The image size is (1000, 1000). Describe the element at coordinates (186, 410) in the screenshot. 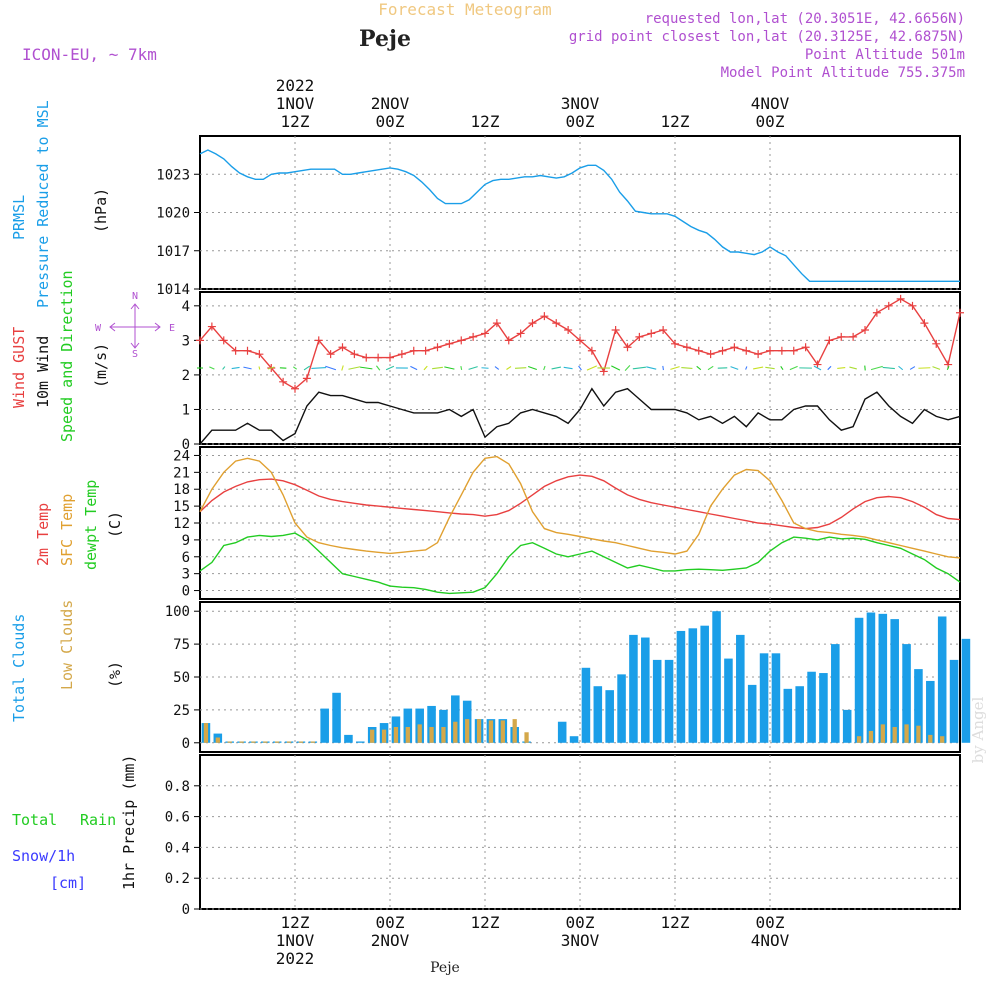

I see `y-tick-label: 1` at that location.